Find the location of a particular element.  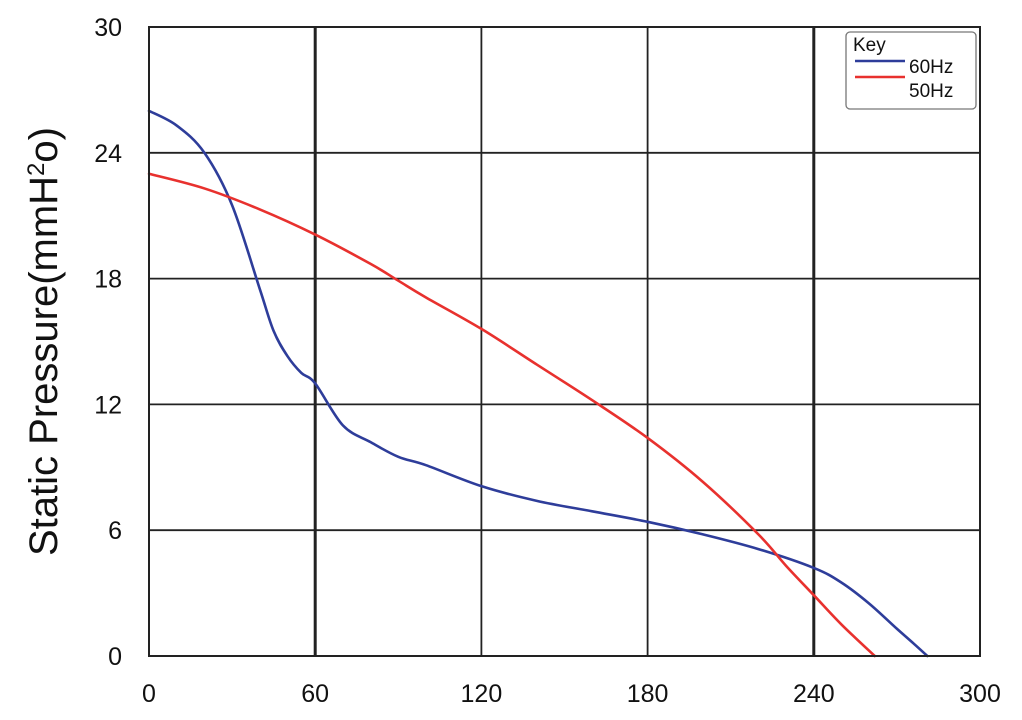

x-tick-label: 300 is located at coordinates (980, 694).